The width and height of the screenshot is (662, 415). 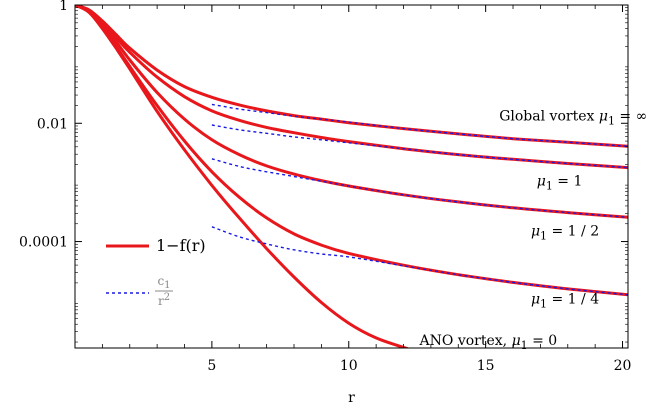 What do you see at coordinates (573, 117) in the screenshot?
I see `annotation-global: Global vortex μ1 = ∞` at bounding box center [573, 117].